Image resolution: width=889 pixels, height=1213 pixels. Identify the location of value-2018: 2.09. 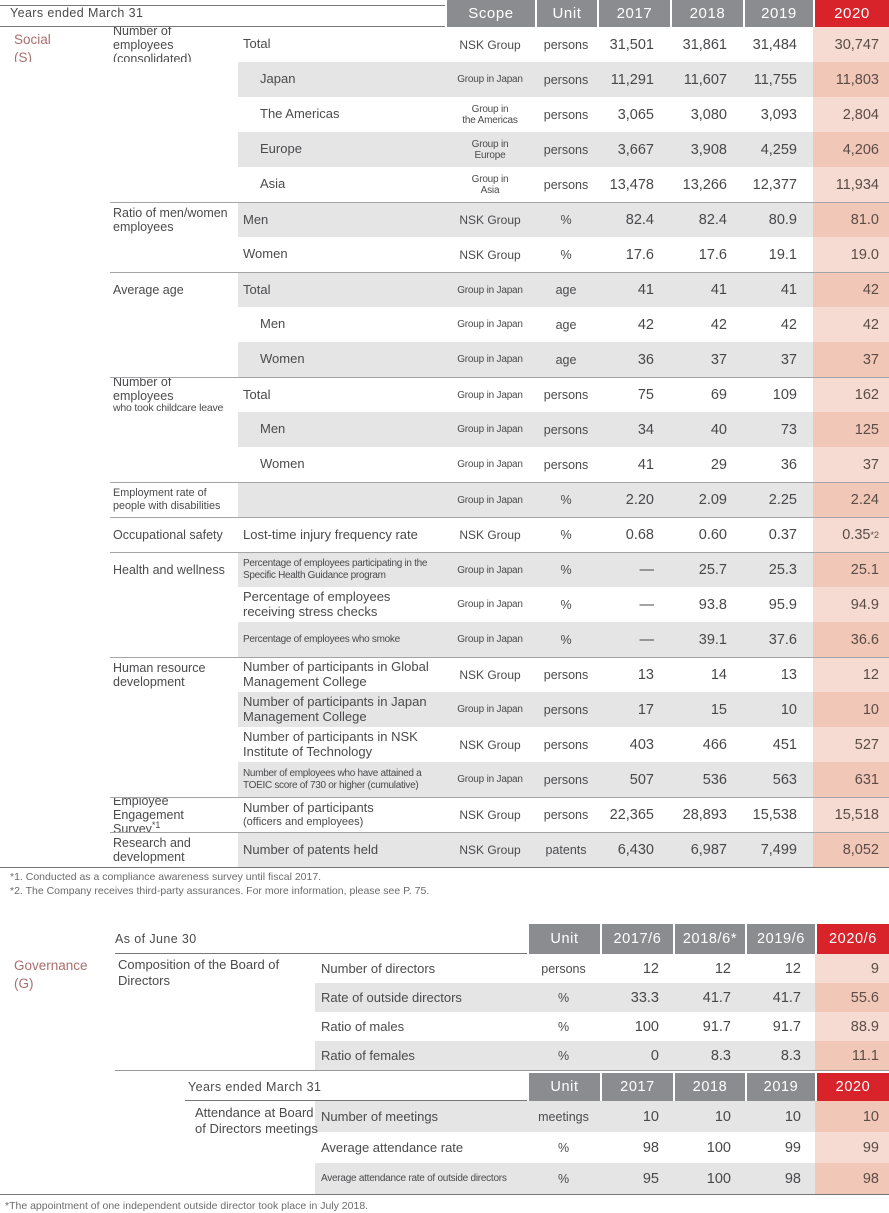
(706, 500).